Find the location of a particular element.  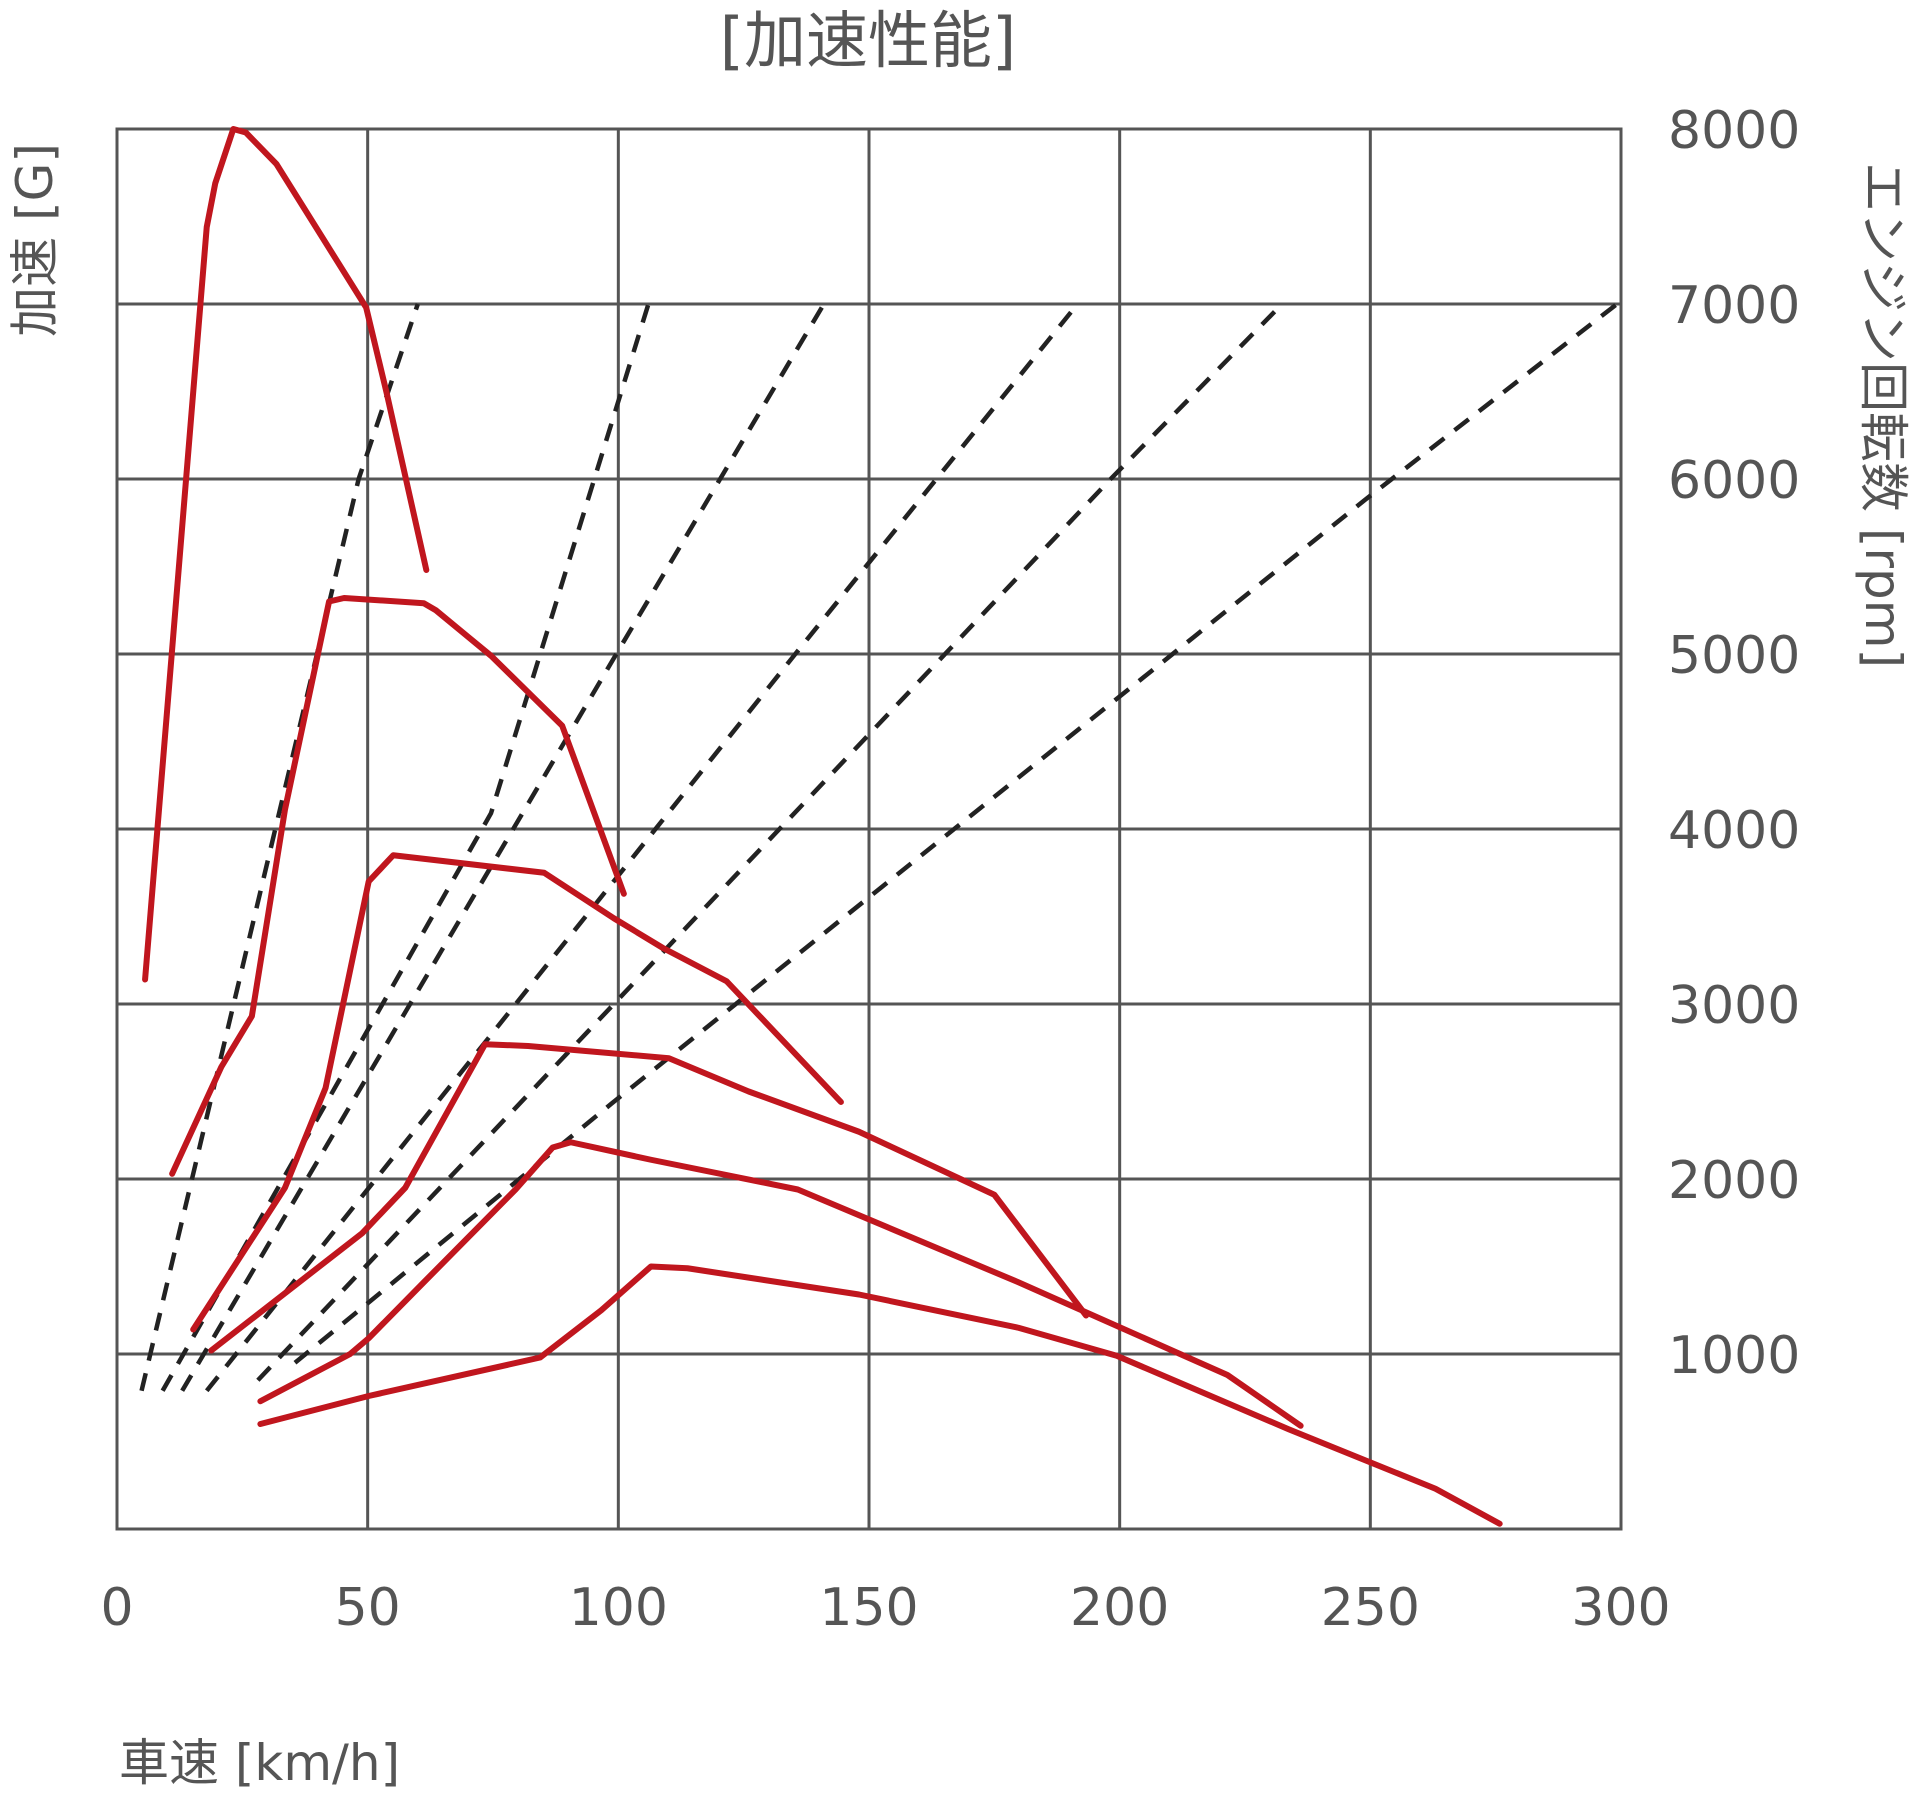

y-tick-label: 5000 is located at coordinates (1734, 656).